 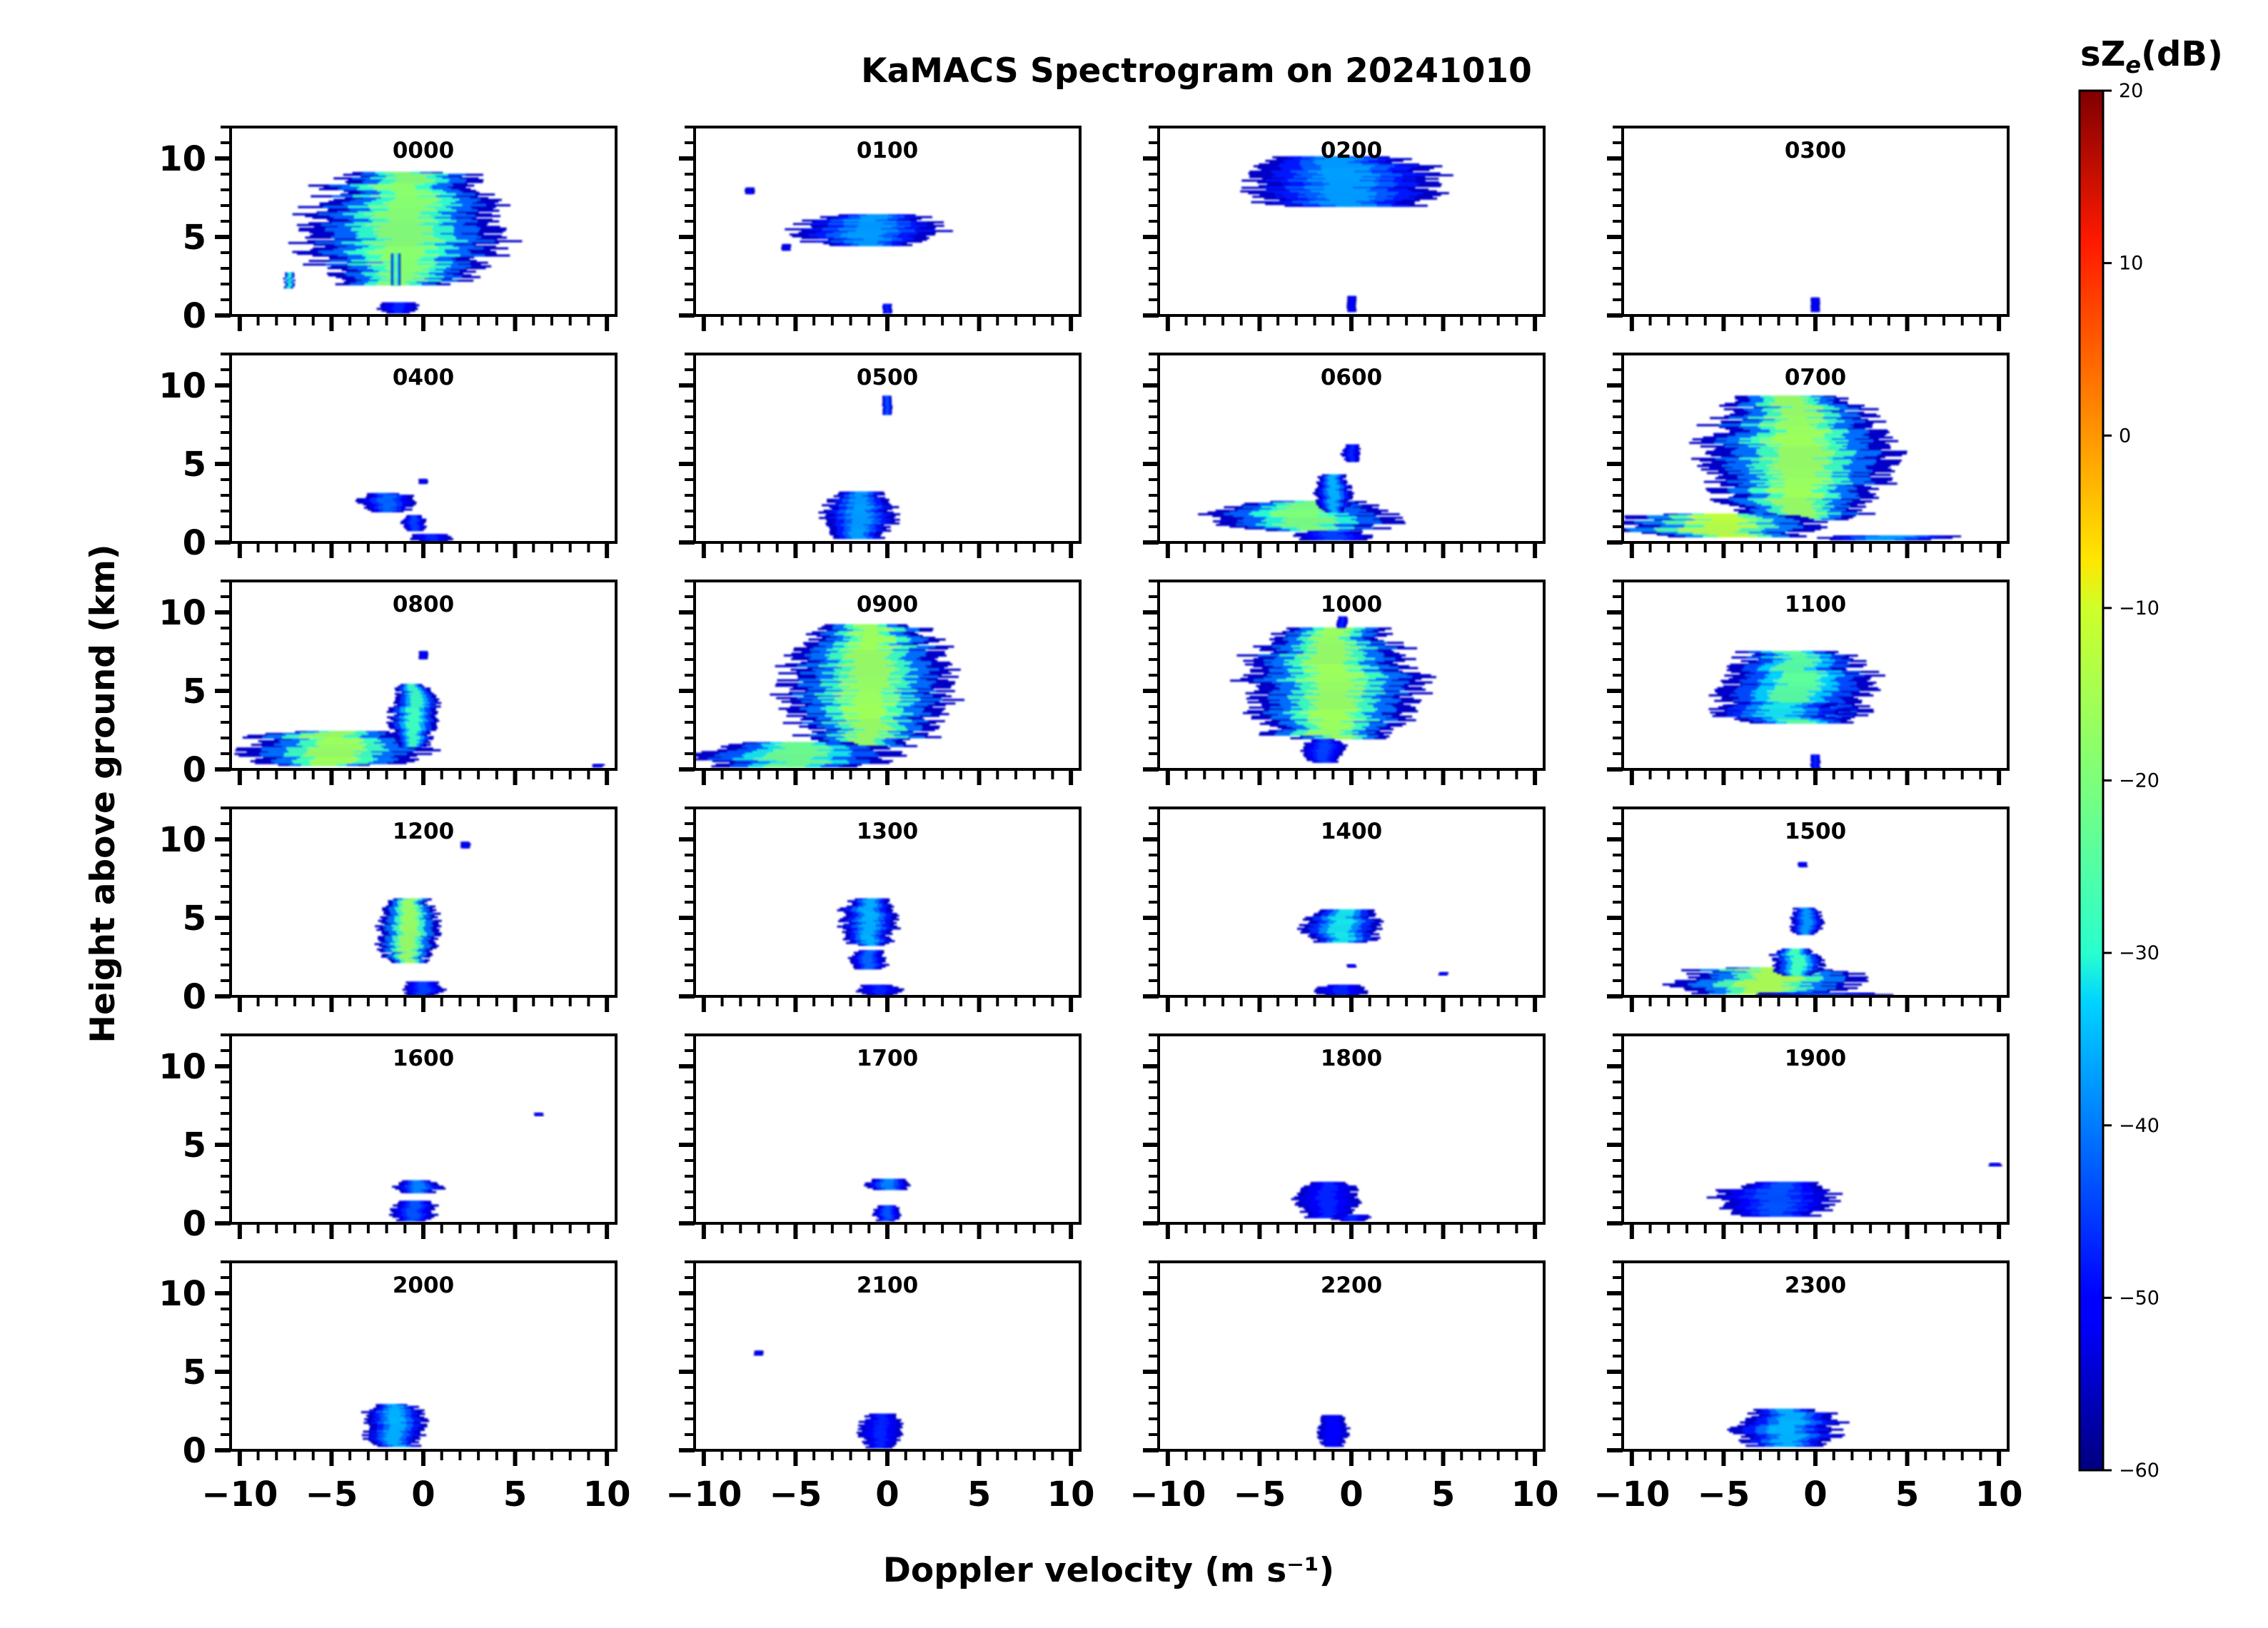 What do you see at coordinates (1815, 831) in the screenshot?
I see `panel-label: 1500` at bounding box center [1815, 831].